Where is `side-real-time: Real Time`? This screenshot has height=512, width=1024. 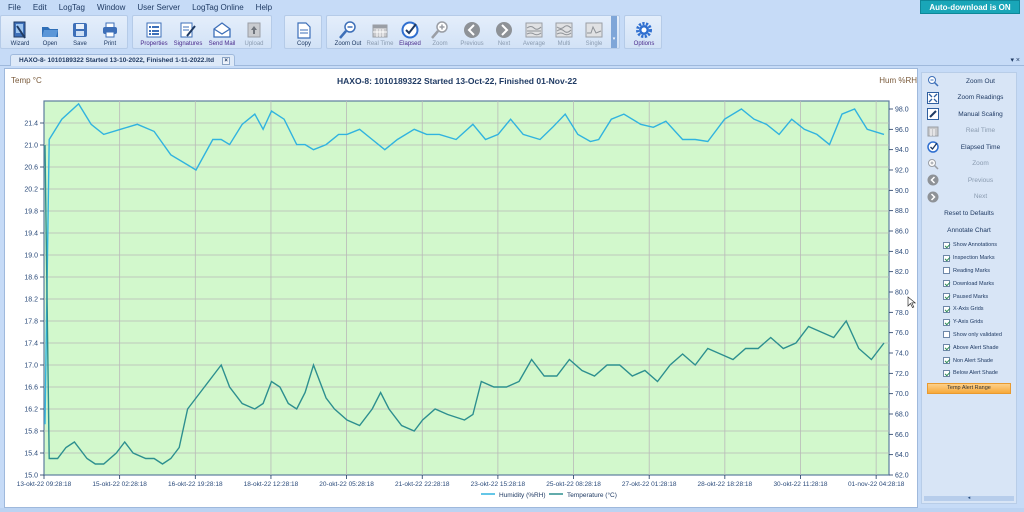 side-real-time: Real Time is located at coordinates (969, 131).